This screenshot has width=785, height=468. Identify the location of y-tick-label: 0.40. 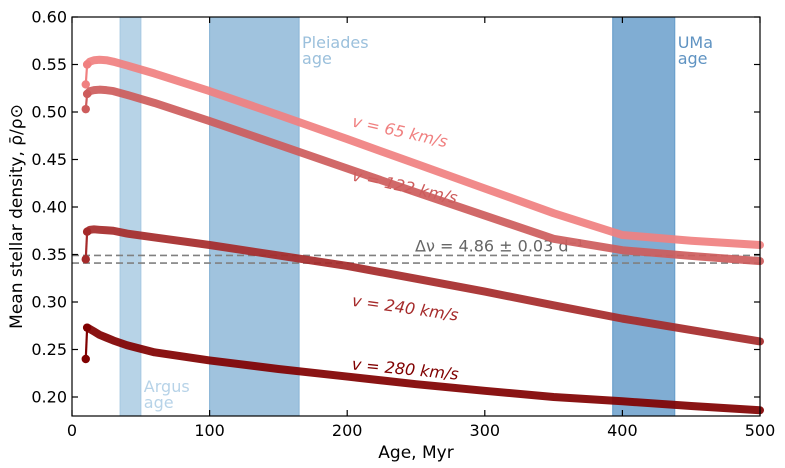
(49, 207).